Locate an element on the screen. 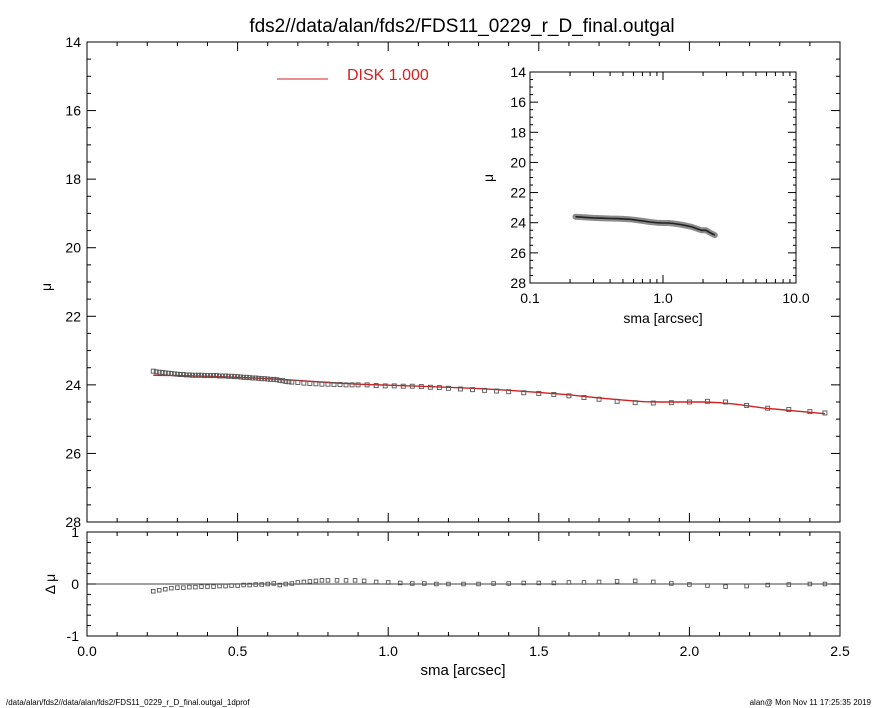 This screenshot has width=885, height=708. residual-x-tick-label: 2.5 is located at coordinates (840, 651).